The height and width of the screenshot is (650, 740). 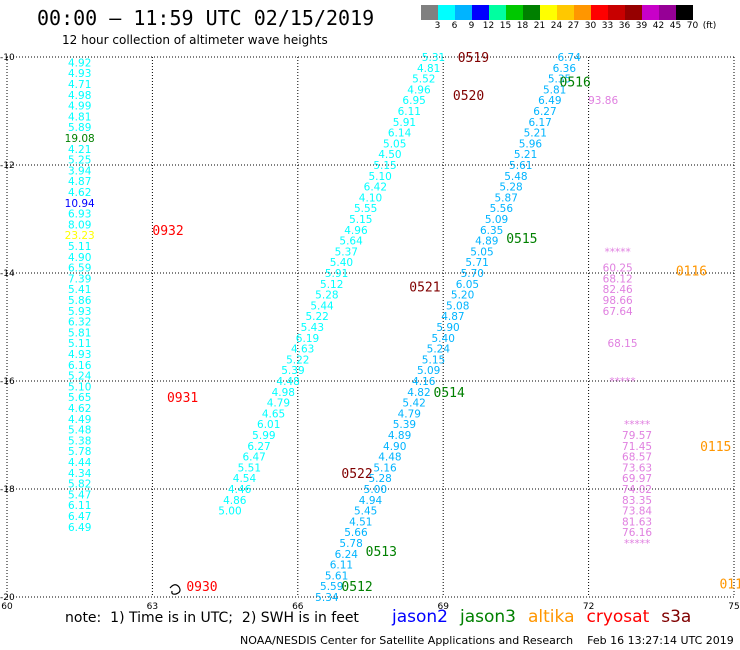 I want to click on wave-height-value: 4.46, so click(x=240, y=490).